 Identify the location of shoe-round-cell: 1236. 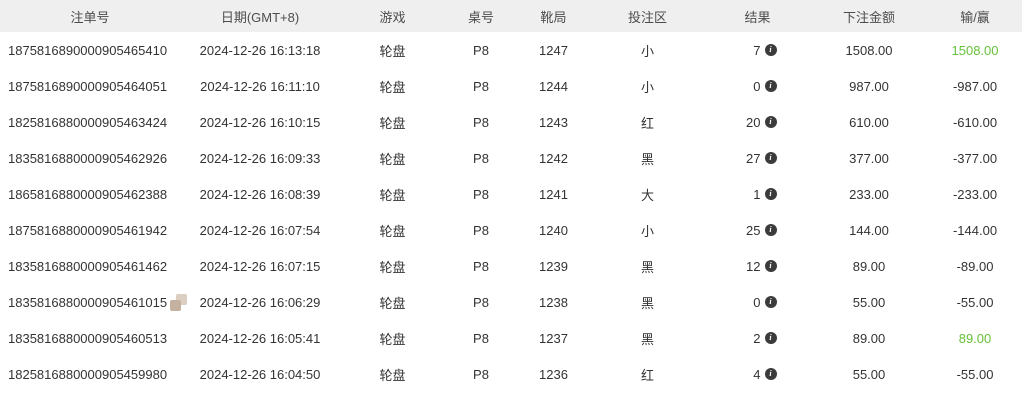
(553, 374).